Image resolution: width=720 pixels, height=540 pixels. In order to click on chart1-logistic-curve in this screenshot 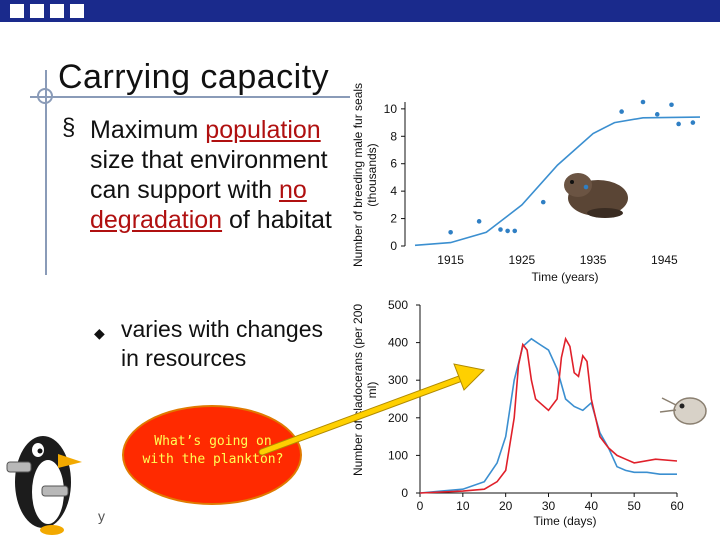, I will do `click(557, 181)`.